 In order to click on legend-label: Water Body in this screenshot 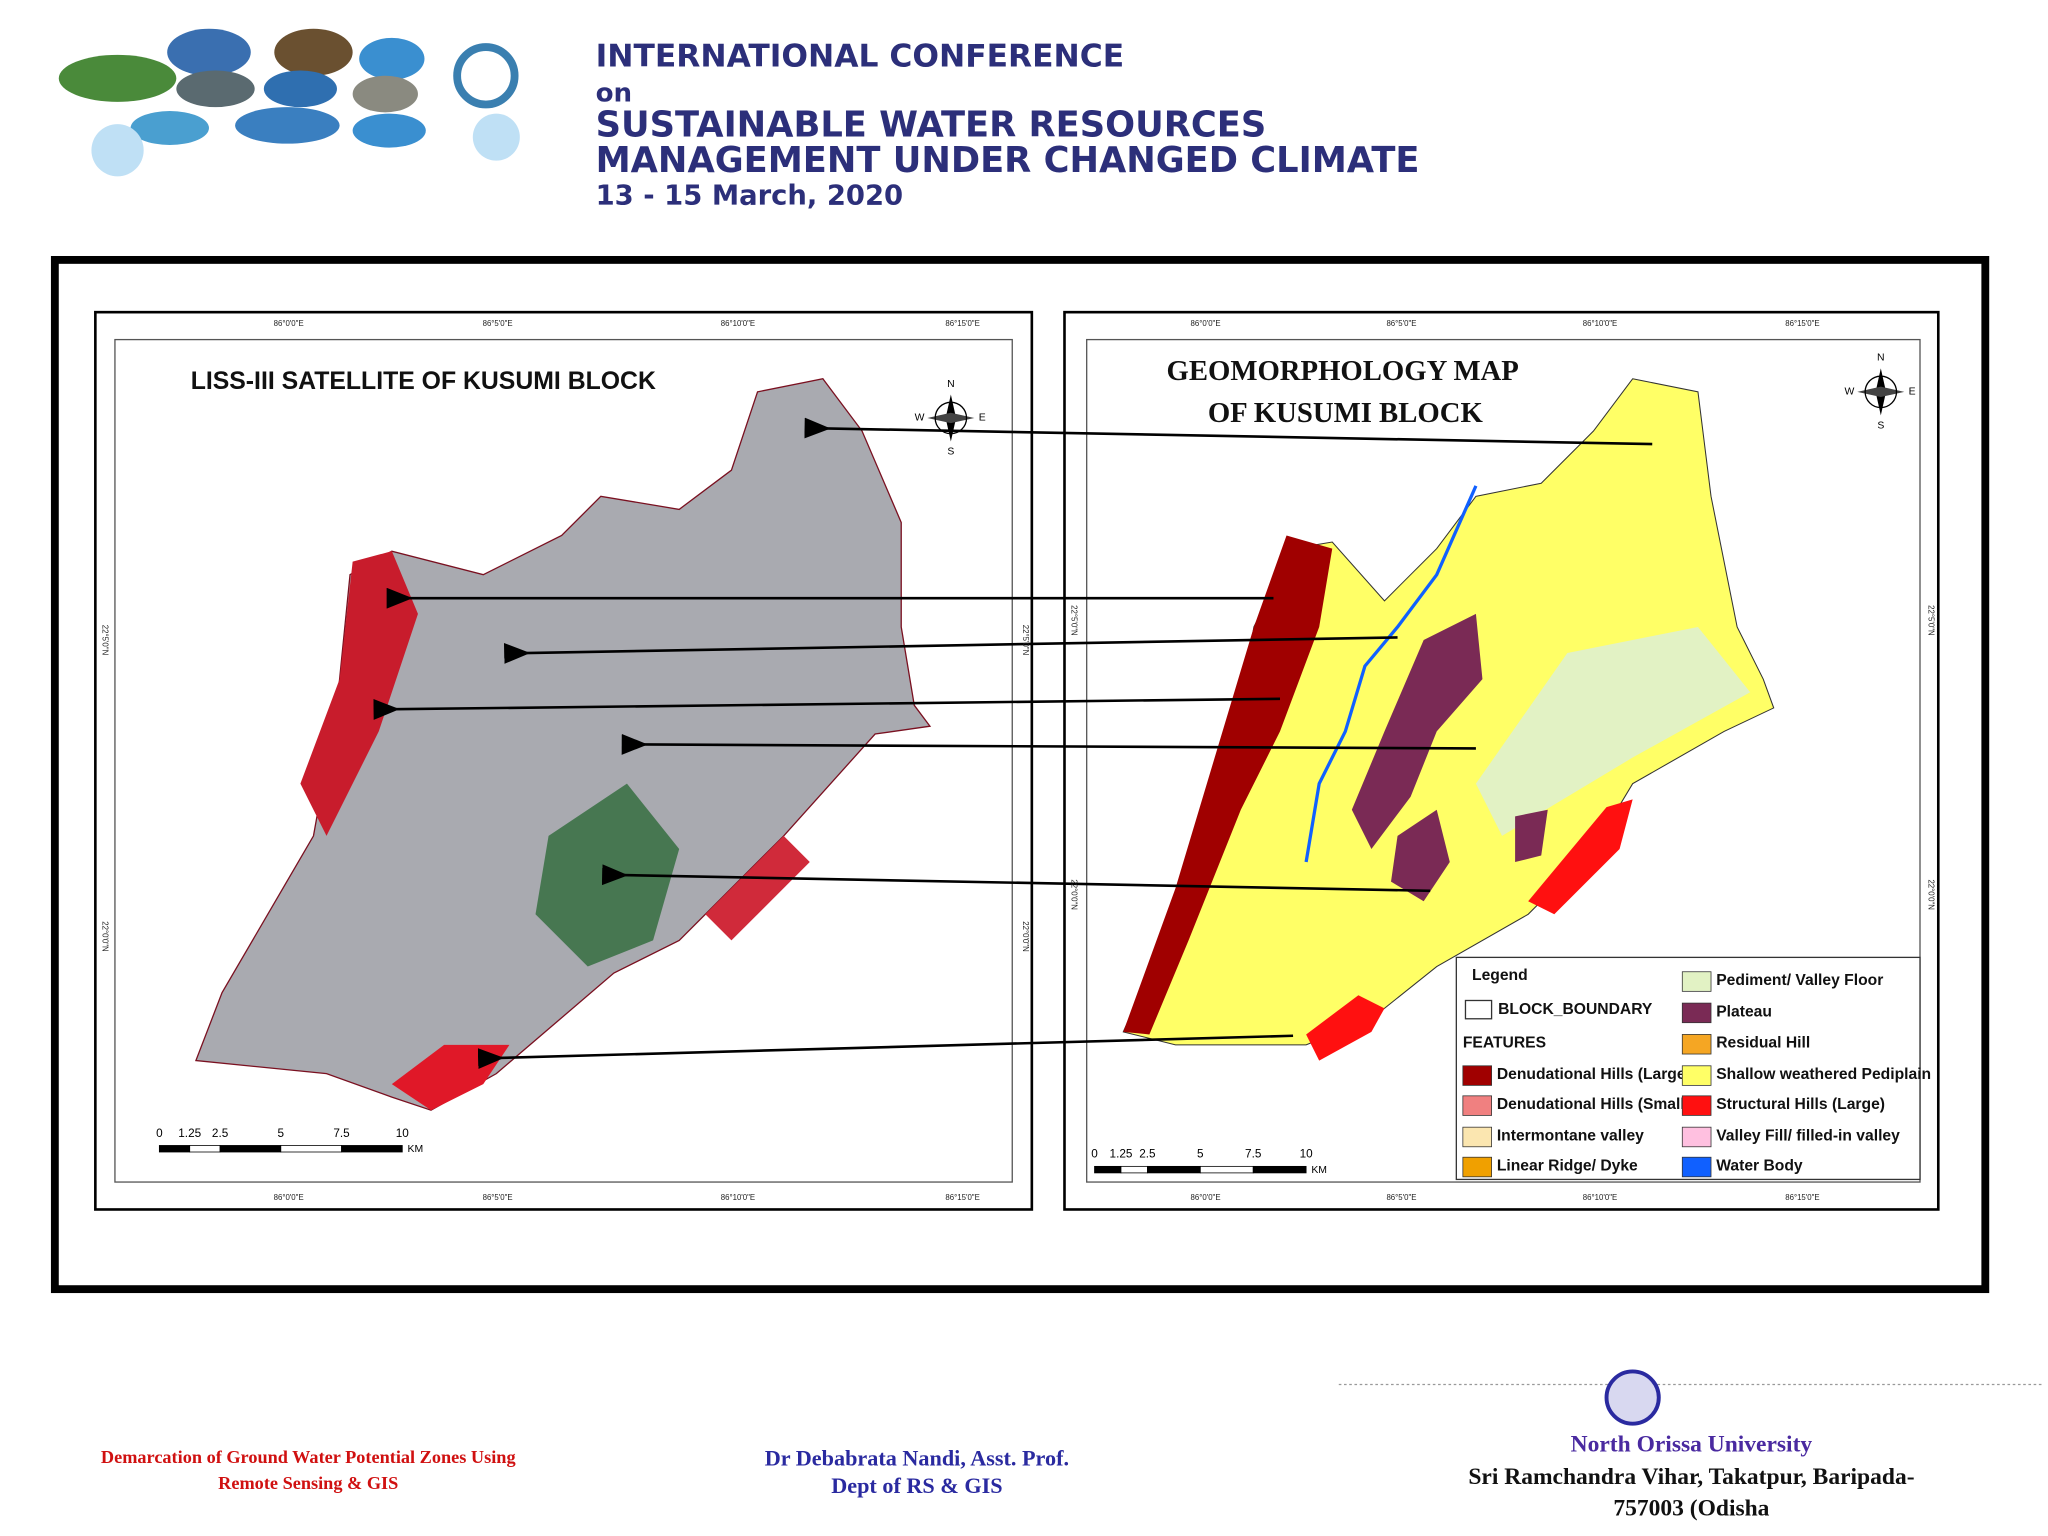, I will do `click(1759, 1166)`.